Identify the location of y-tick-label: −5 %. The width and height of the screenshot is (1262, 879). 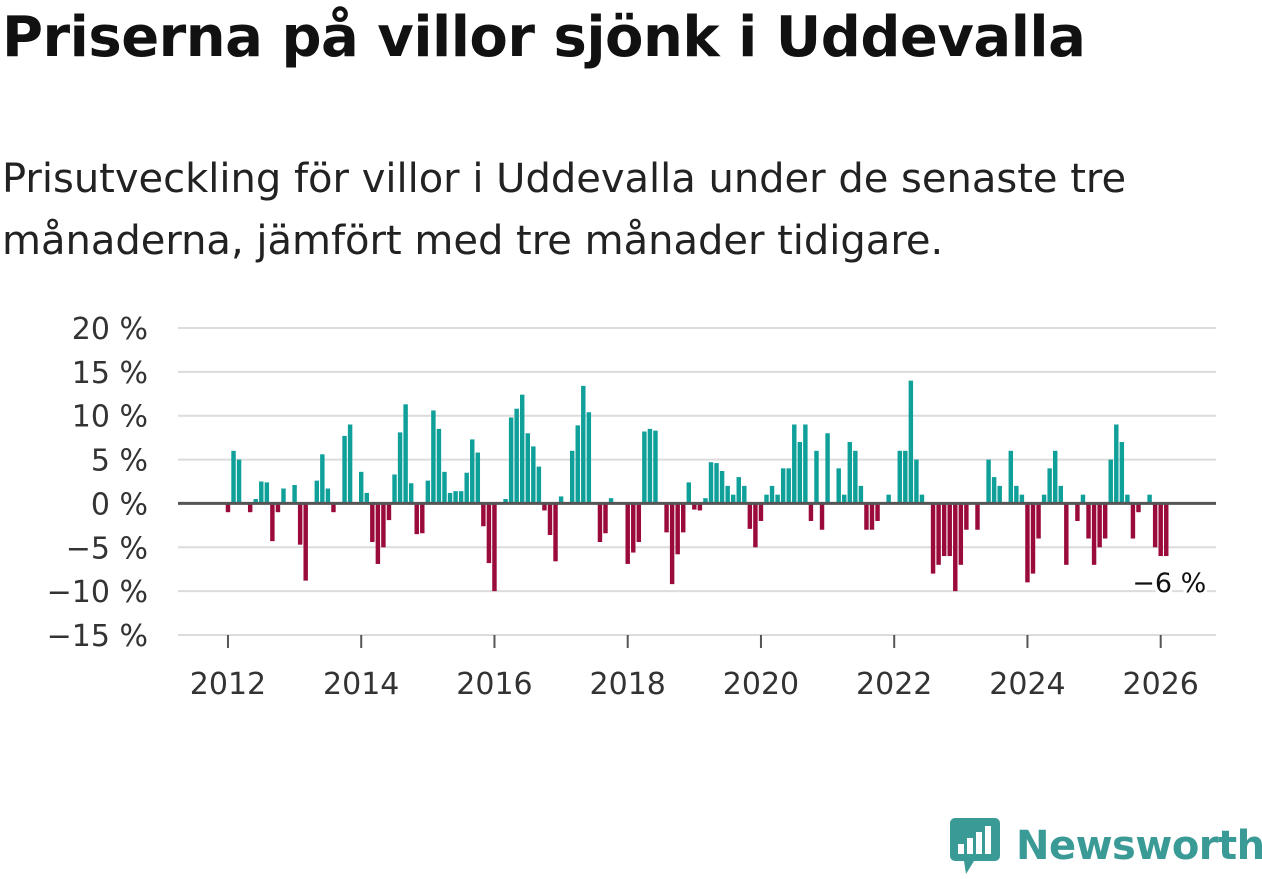
(107, 548).